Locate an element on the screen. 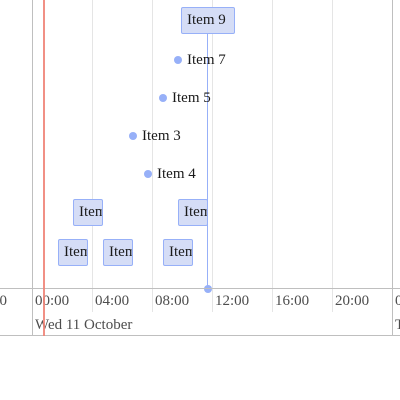  timeline-item-box-a: Item is located at coordinates (88, 212).